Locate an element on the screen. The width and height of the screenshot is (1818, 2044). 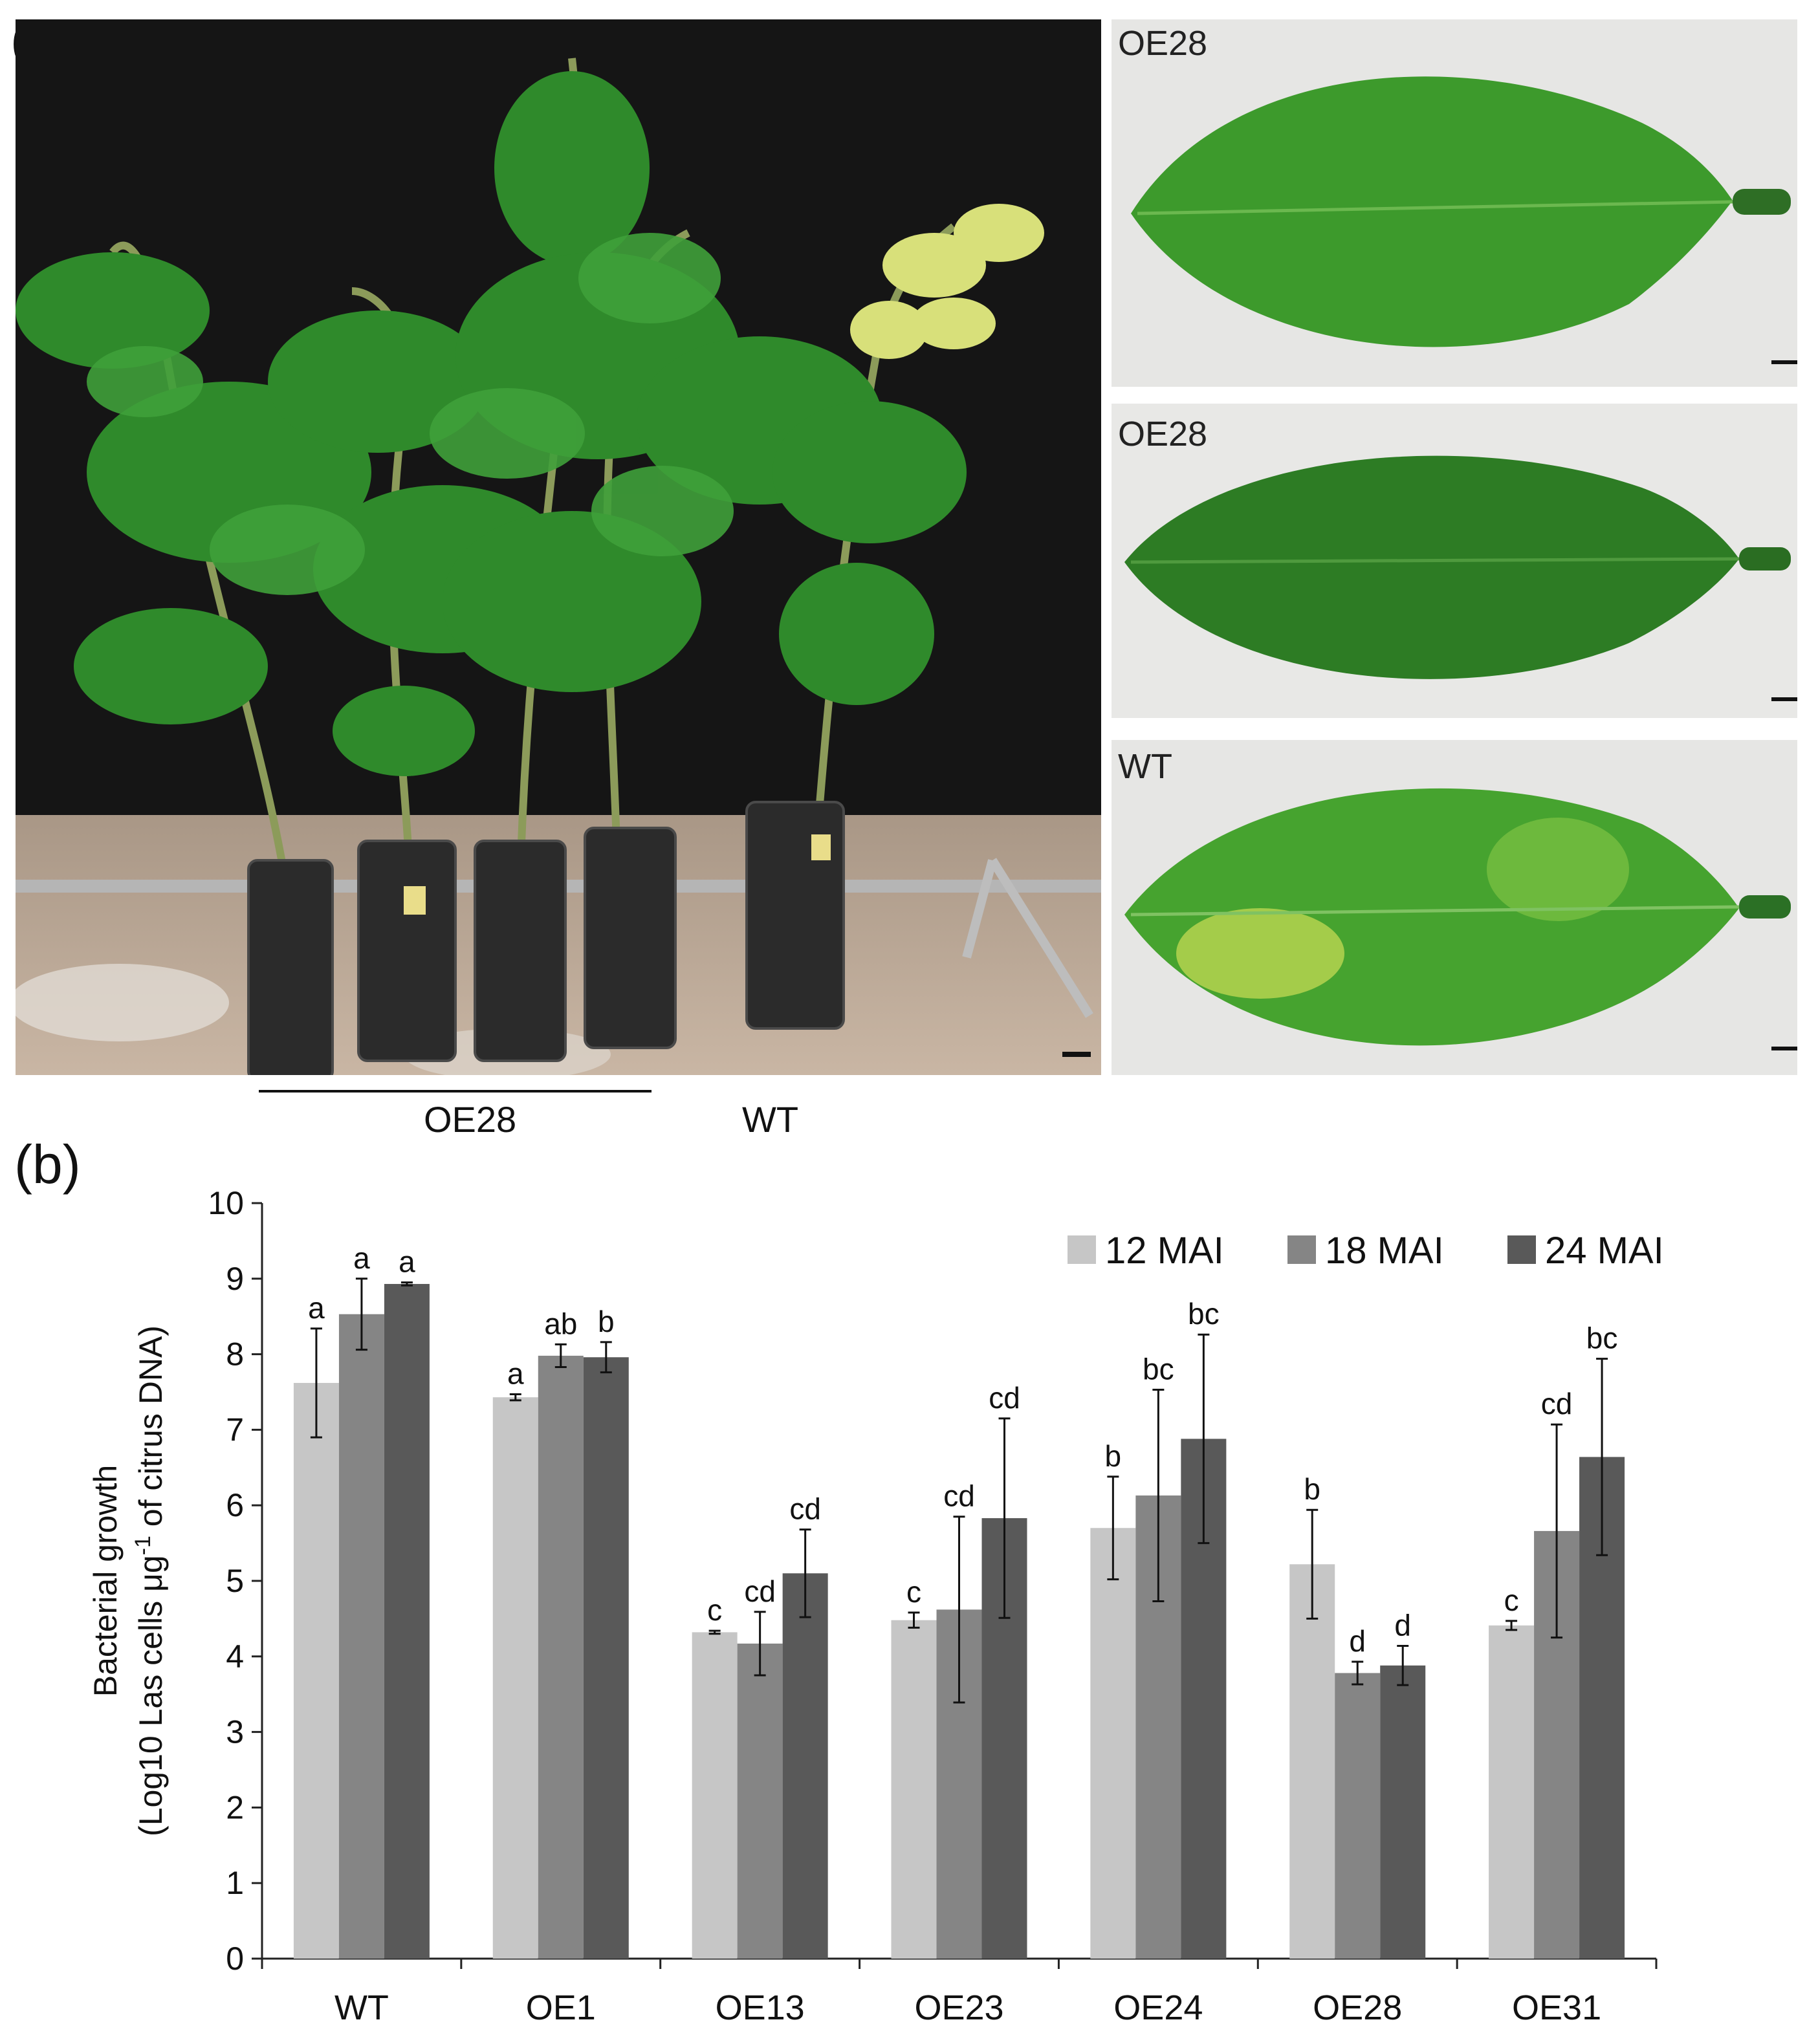
group-label-oe28: OE28 is located at coordinates (470, 1119).